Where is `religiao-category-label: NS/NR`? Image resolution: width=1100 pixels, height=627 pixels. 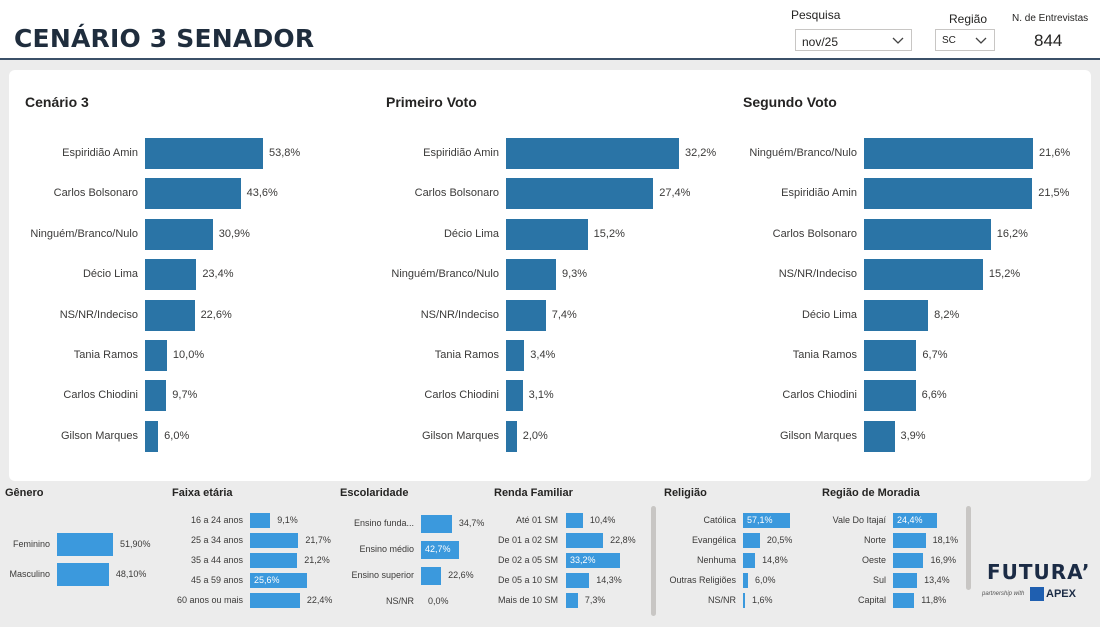
religiao-category-label: NS/NR is located at coordinates (721, 599).